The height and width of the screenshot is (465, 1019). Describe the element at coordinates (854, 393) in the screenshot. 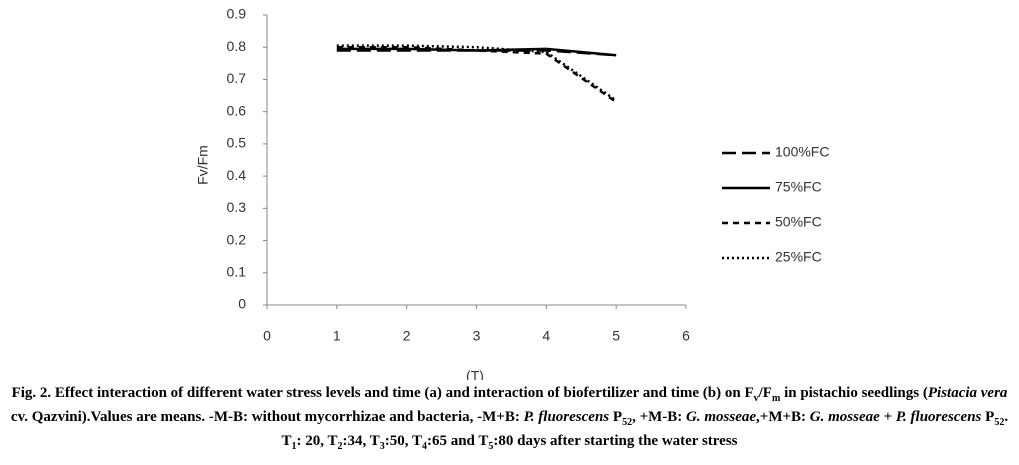

I see `caption-run: in pistachio seedlings (` at that location.